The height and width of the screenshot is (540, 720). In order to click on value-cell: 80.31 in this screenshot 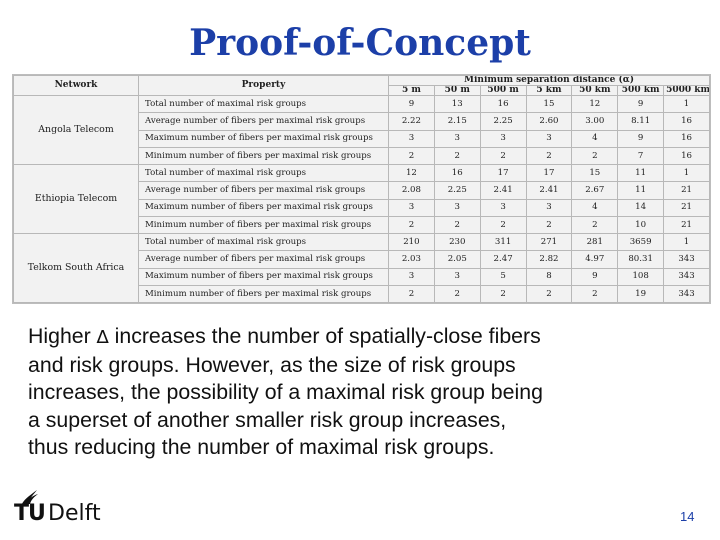, I will do `click(641, 259)`.